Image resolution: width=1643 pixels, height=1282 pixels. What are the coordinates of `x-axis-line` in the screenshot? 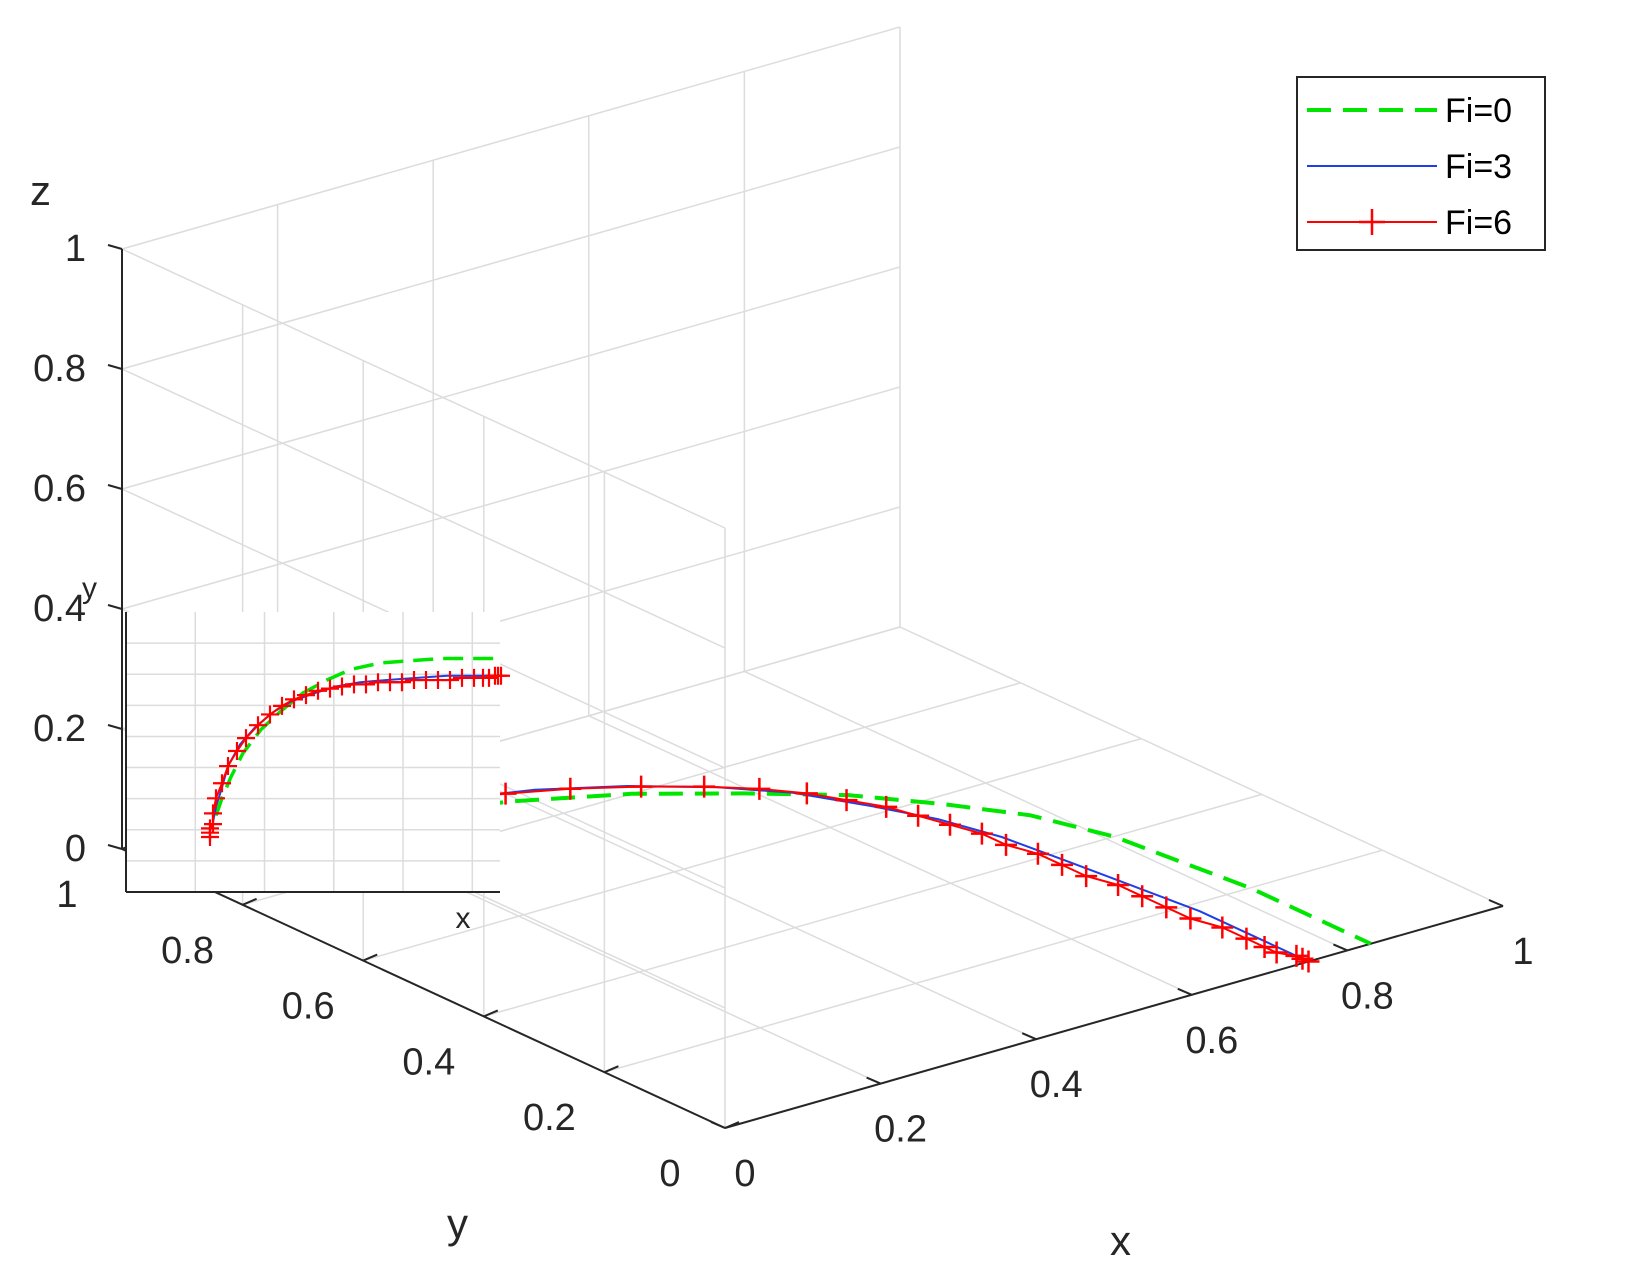 It's located at (1114, 1017).